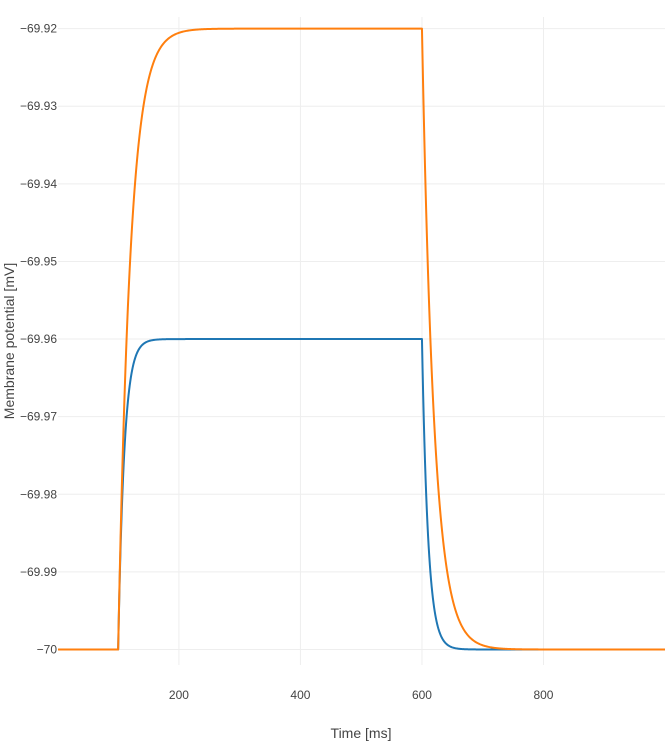 This screenshot has width=665, height=743. I want to click on y-tick-label: −69.92, so click(38, 29).